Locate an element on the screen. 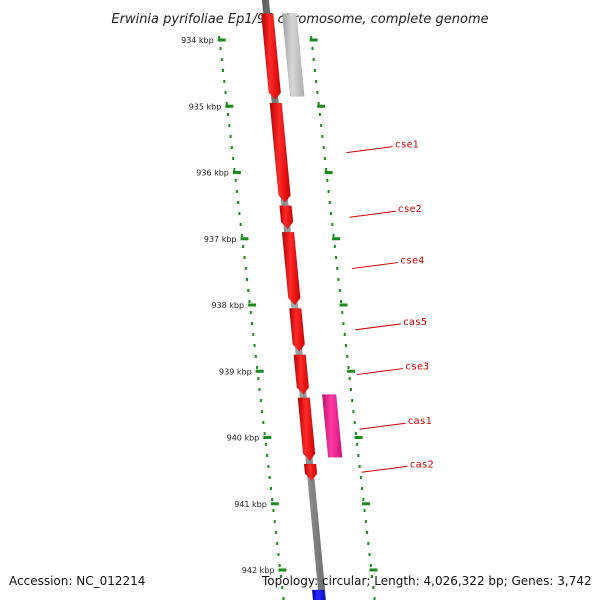  scale-tick-label: 935 kbp is located at coordinates (205, 106).